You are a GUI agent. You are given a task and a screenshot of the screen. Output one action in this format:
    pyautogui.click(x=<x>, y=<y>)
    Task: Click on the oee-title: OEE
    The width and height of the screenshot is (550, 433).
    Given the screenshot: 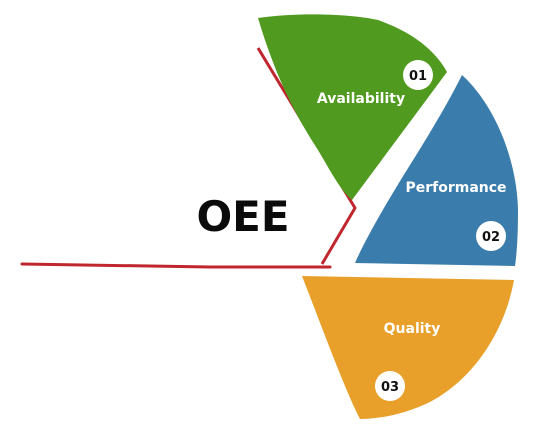 What is the action you would take?
    pyautogui.click(x=242, y=216)
    